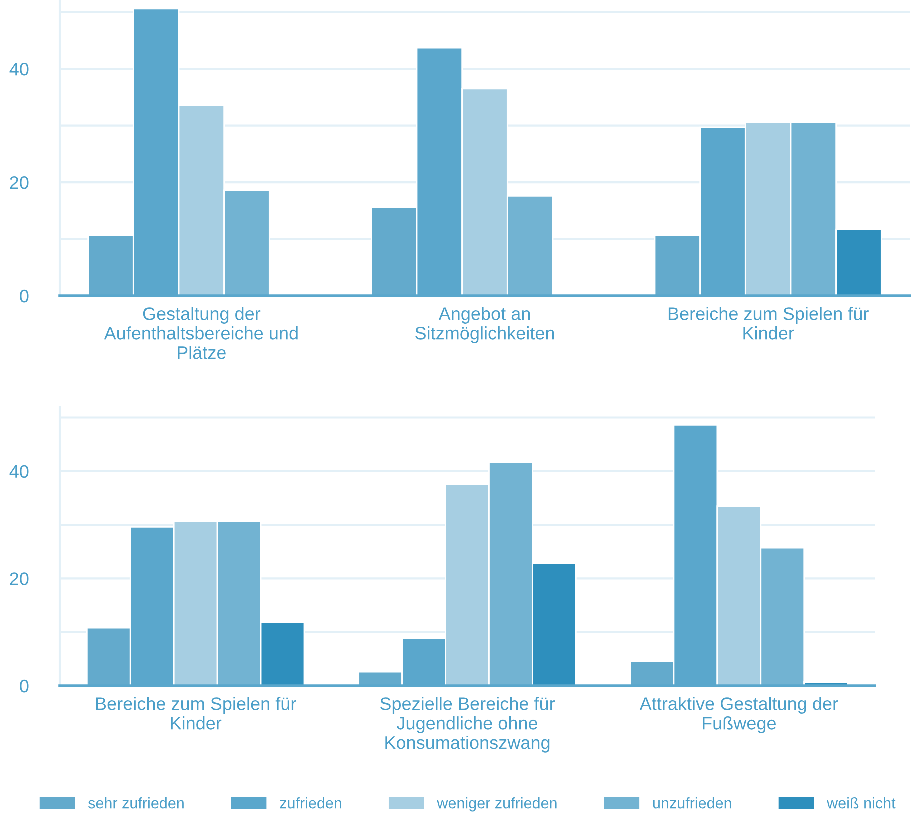 The image size is (915, 827). What do you see at coordinates (497, 805) in the screenshot?
I see `legend-label: weniger zufrieden` at bounding box center [497, 805].